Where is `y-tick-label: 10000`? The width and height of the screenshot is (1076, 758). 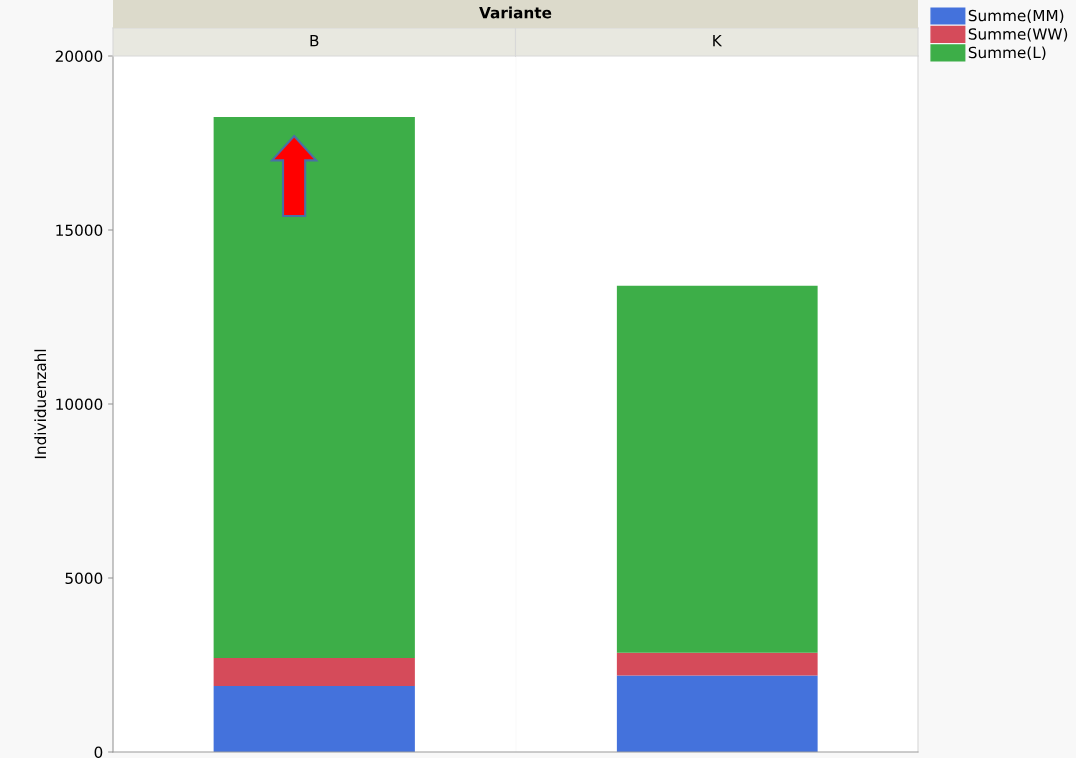 y-tick-label: 10000 is located at coordinates (79, 404).